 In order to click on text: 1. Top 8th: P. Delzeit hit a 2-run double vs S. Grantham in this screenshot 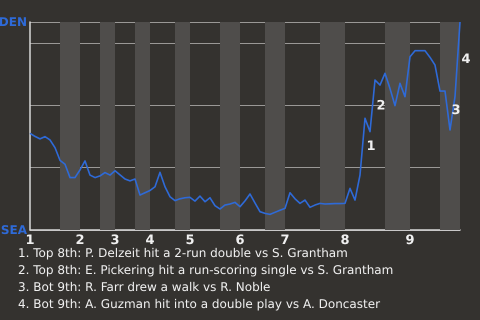, I will do `click(183, 253)`.